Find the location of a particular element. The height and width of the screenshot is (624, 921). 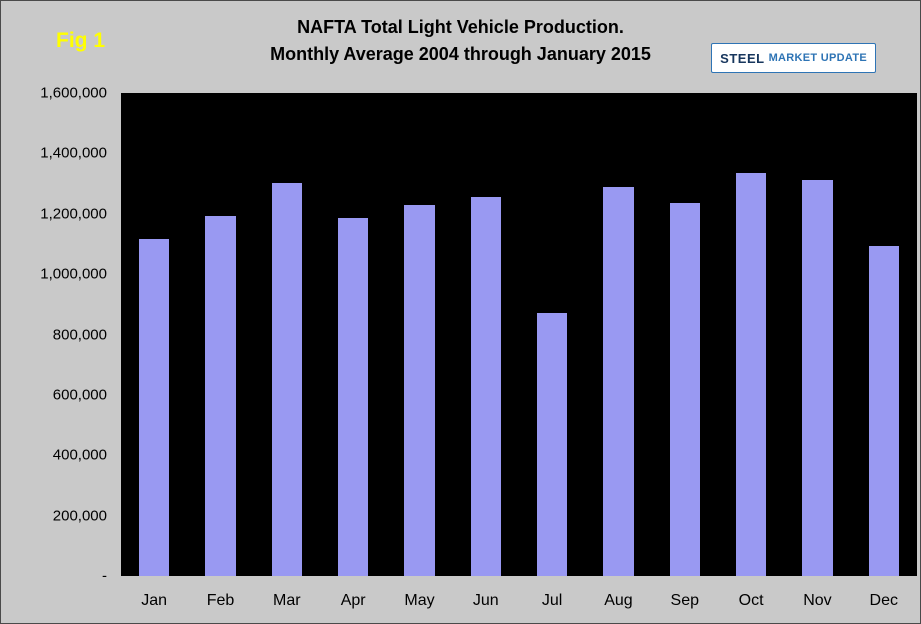

logo-text-steel: STEEL is located at coordinates (742, 58).